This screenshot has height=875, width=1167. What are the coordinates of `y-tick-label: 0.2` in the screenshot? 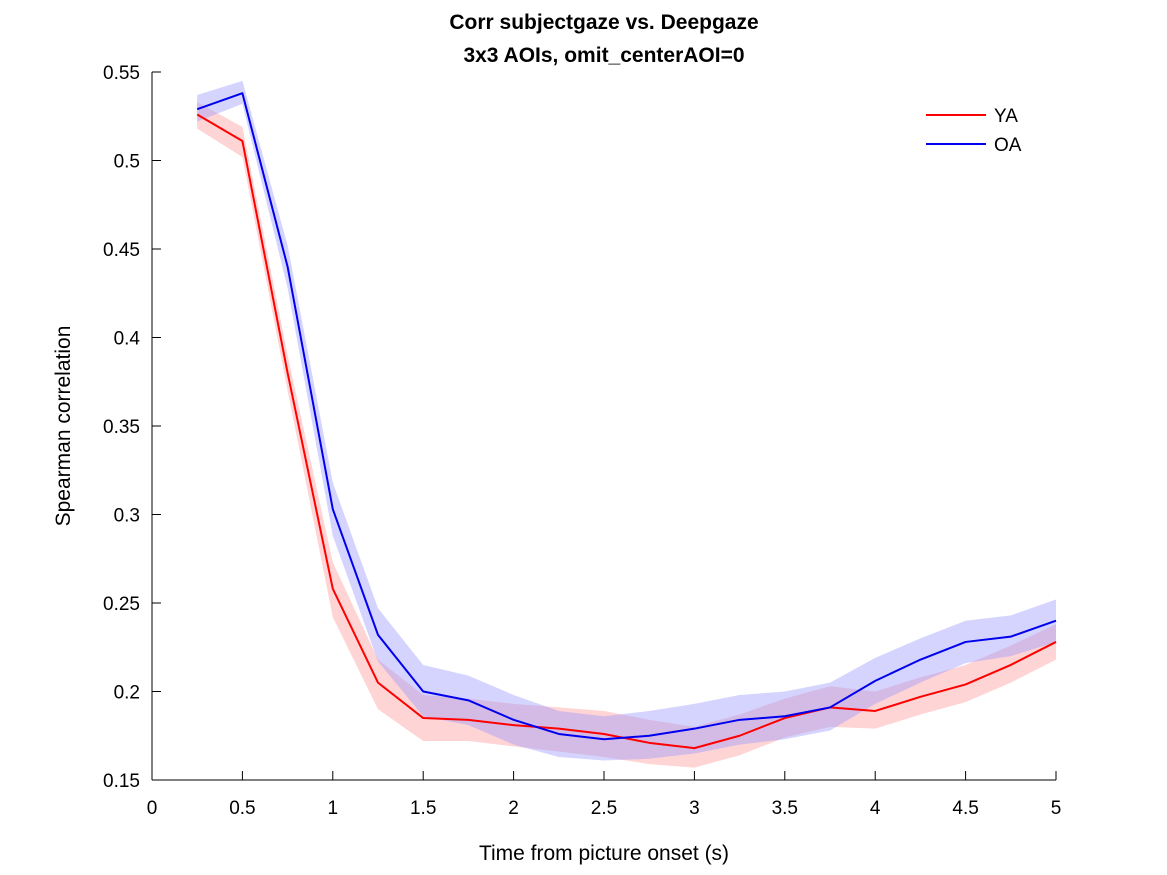 It's located at (127, 693).